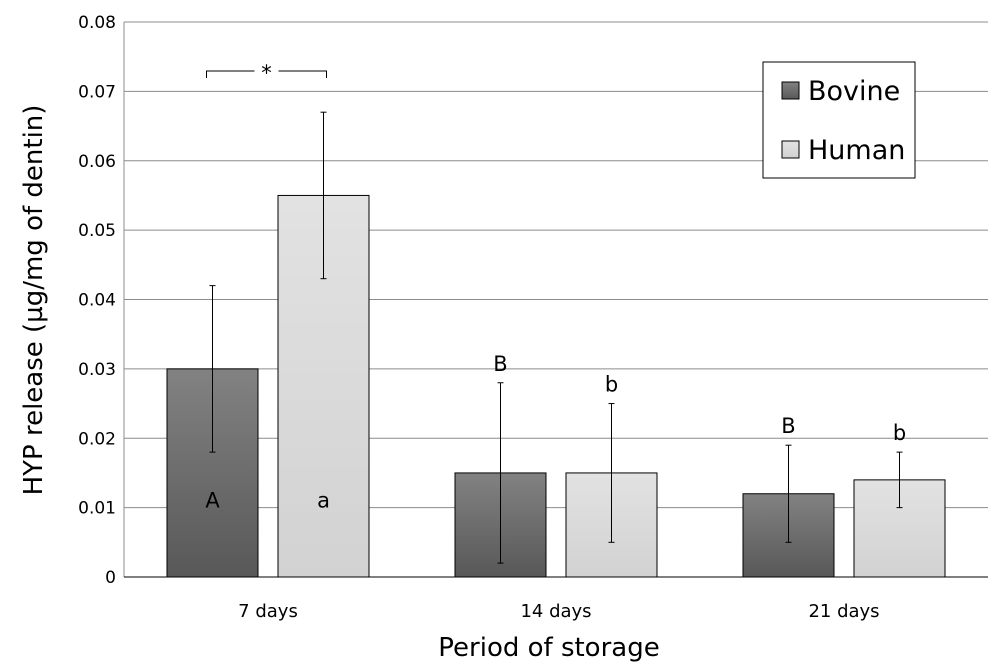 This screenshot has width=990, height=663. I want to click on legend-swatch-human, so click(790, 149).